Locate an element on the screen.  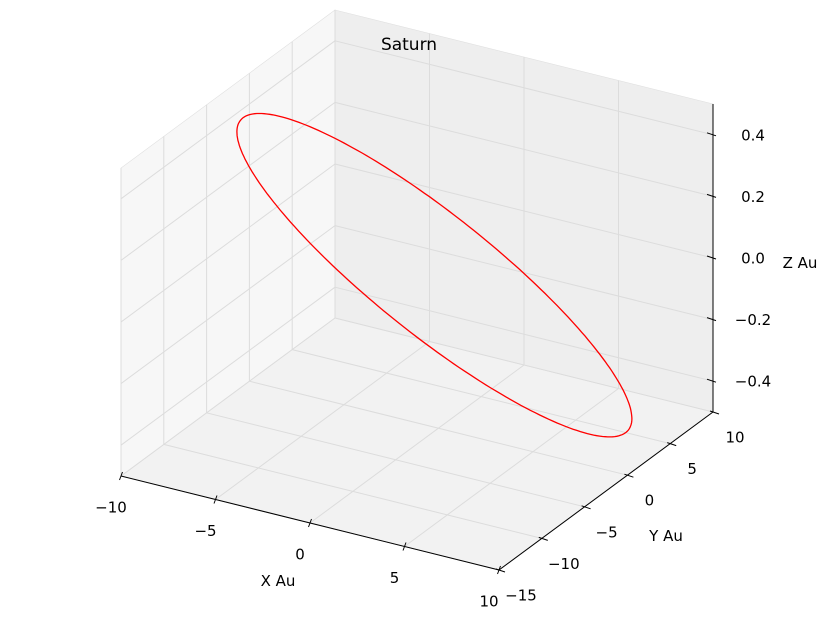
z-tick-label: 0.4 is located at coordinates (753, 135).